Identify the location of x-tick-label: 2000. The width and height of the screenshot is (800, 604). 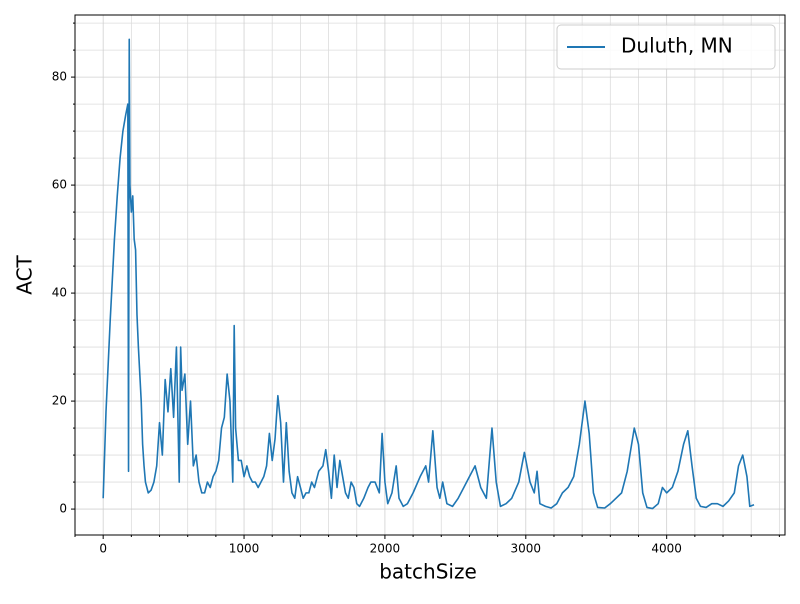
(385, 549).